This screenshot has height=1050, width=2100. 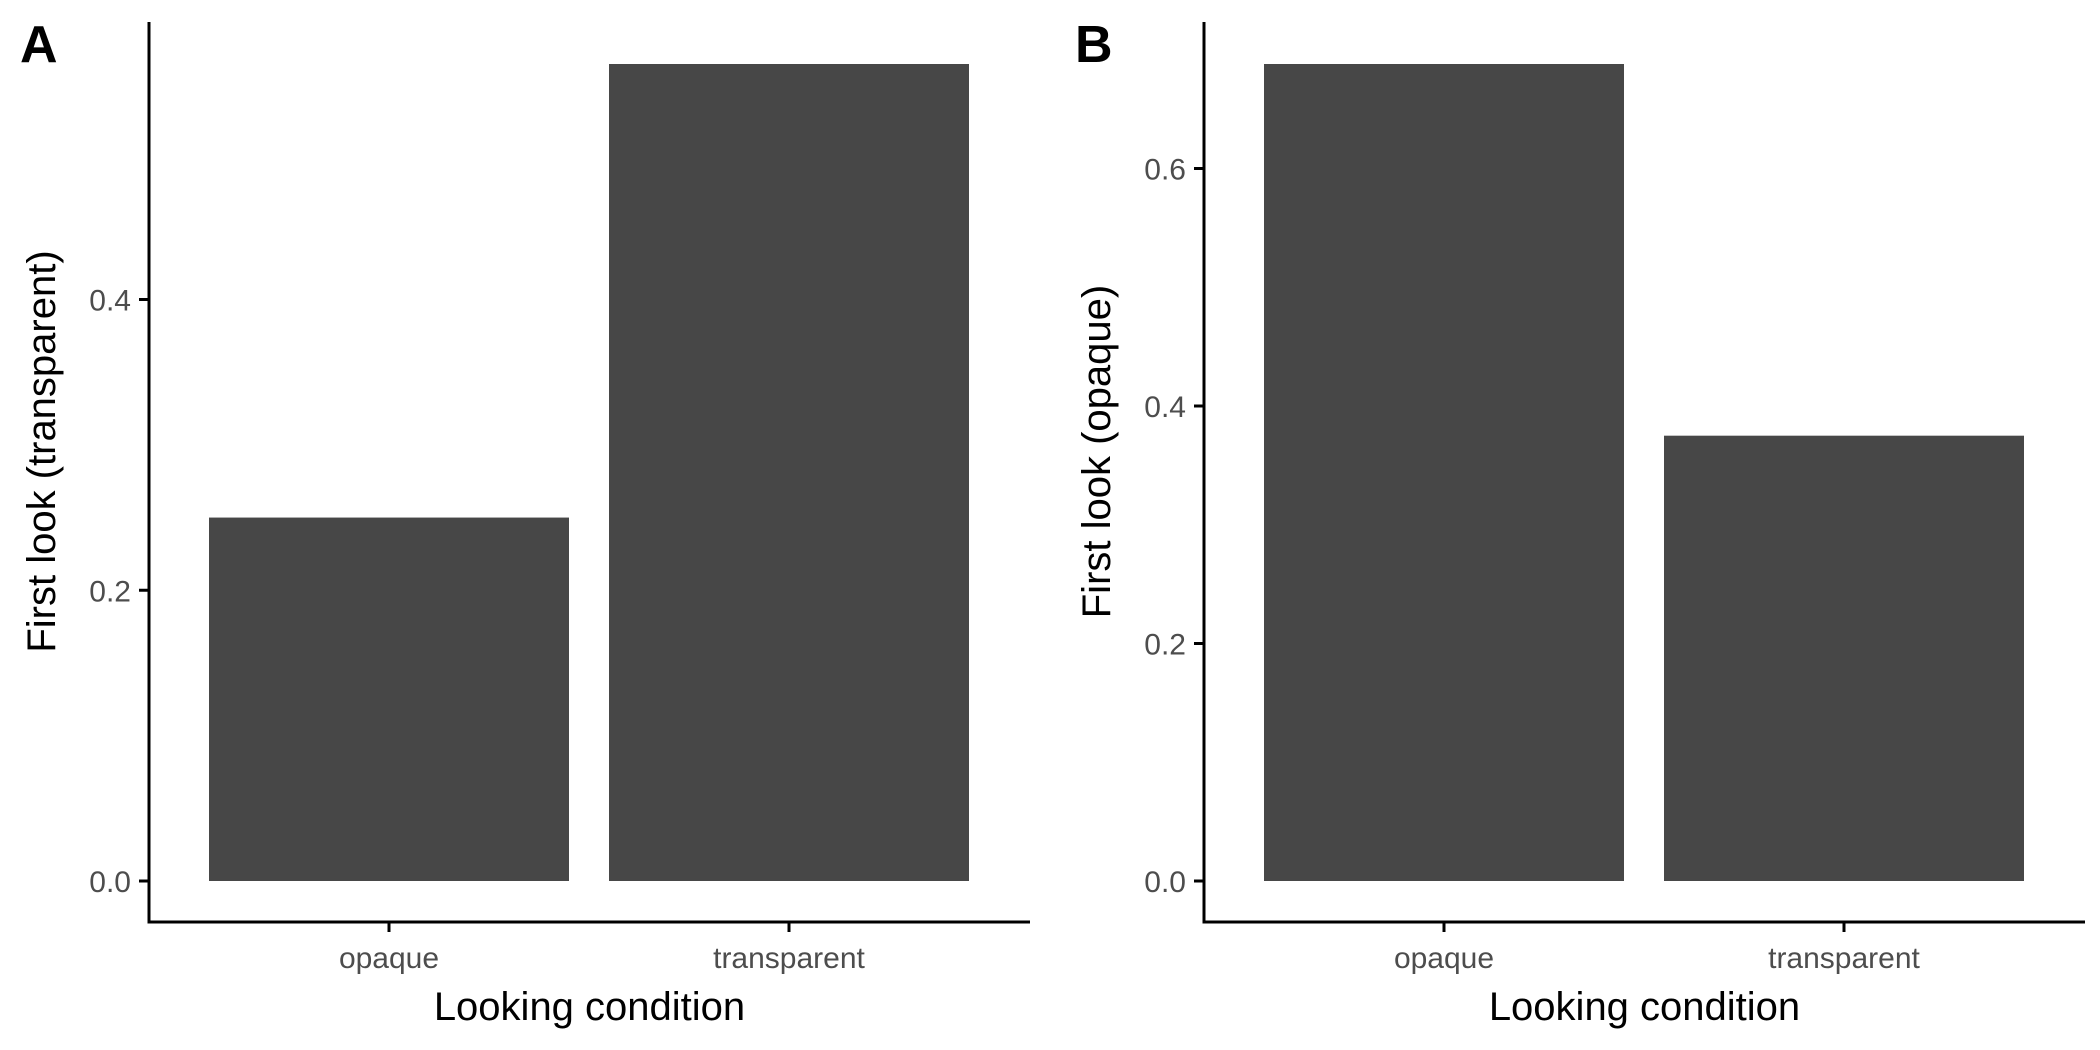 I want to click on y-tick-label: 0.6, so click(x=1165, y=170).